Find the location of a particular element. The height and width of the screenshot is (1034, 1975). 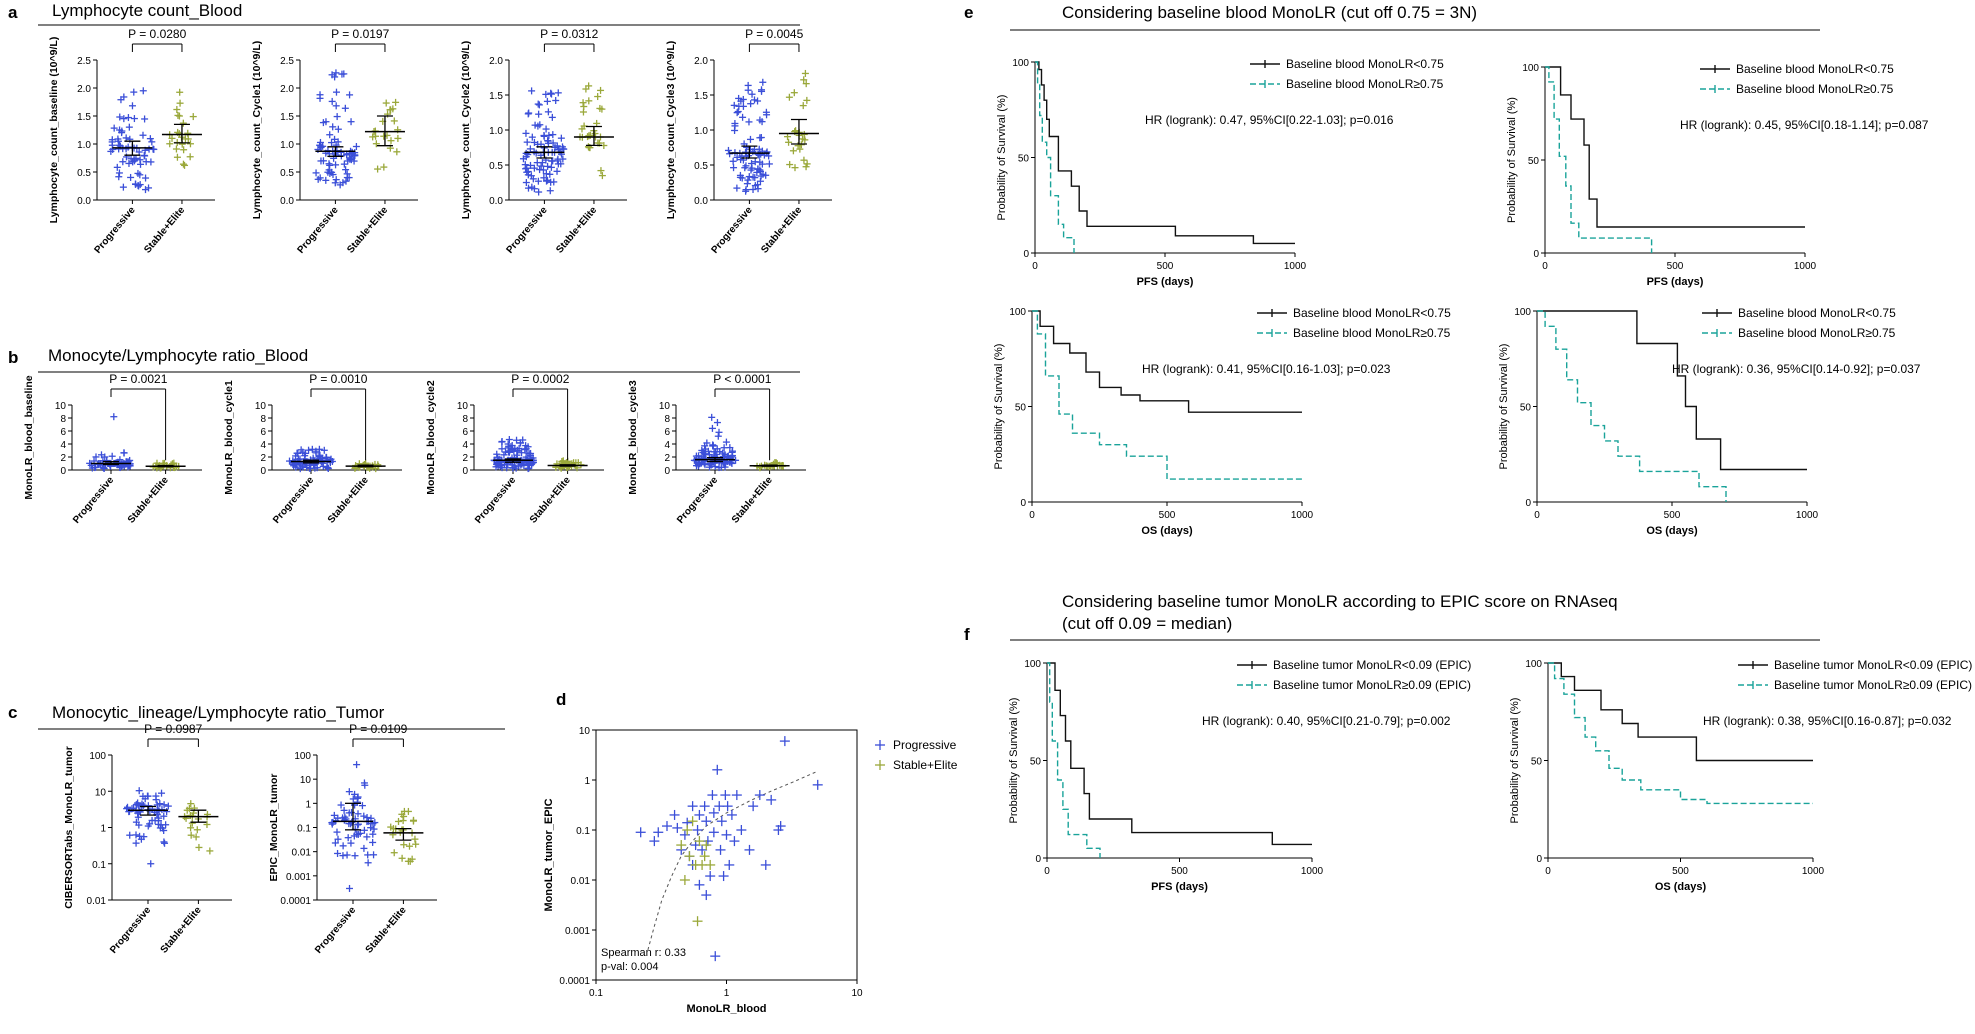

panel-letter-b: b is located at coordinates (13, 357).